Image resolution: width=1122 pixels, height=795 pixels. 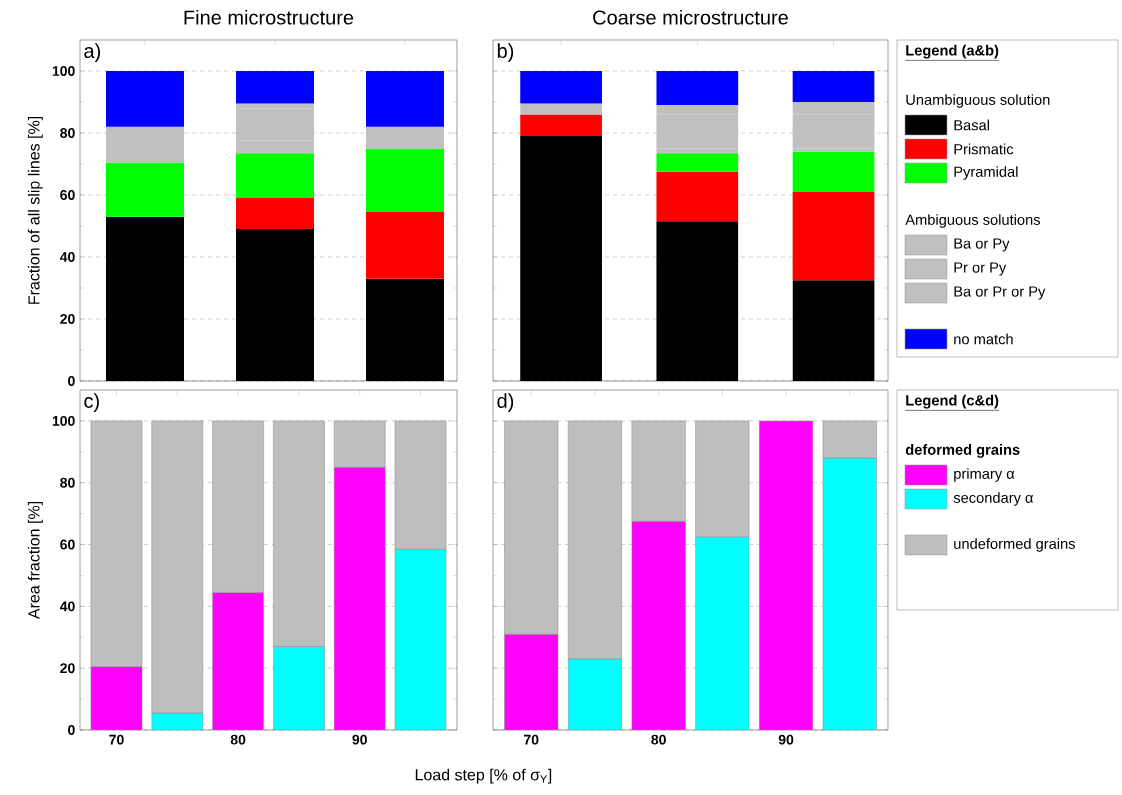 What do you see at coordinates (952, 401) in the screenshot?
I see `legend-title: Legend (c&d)` at bounding box center [952, 401].